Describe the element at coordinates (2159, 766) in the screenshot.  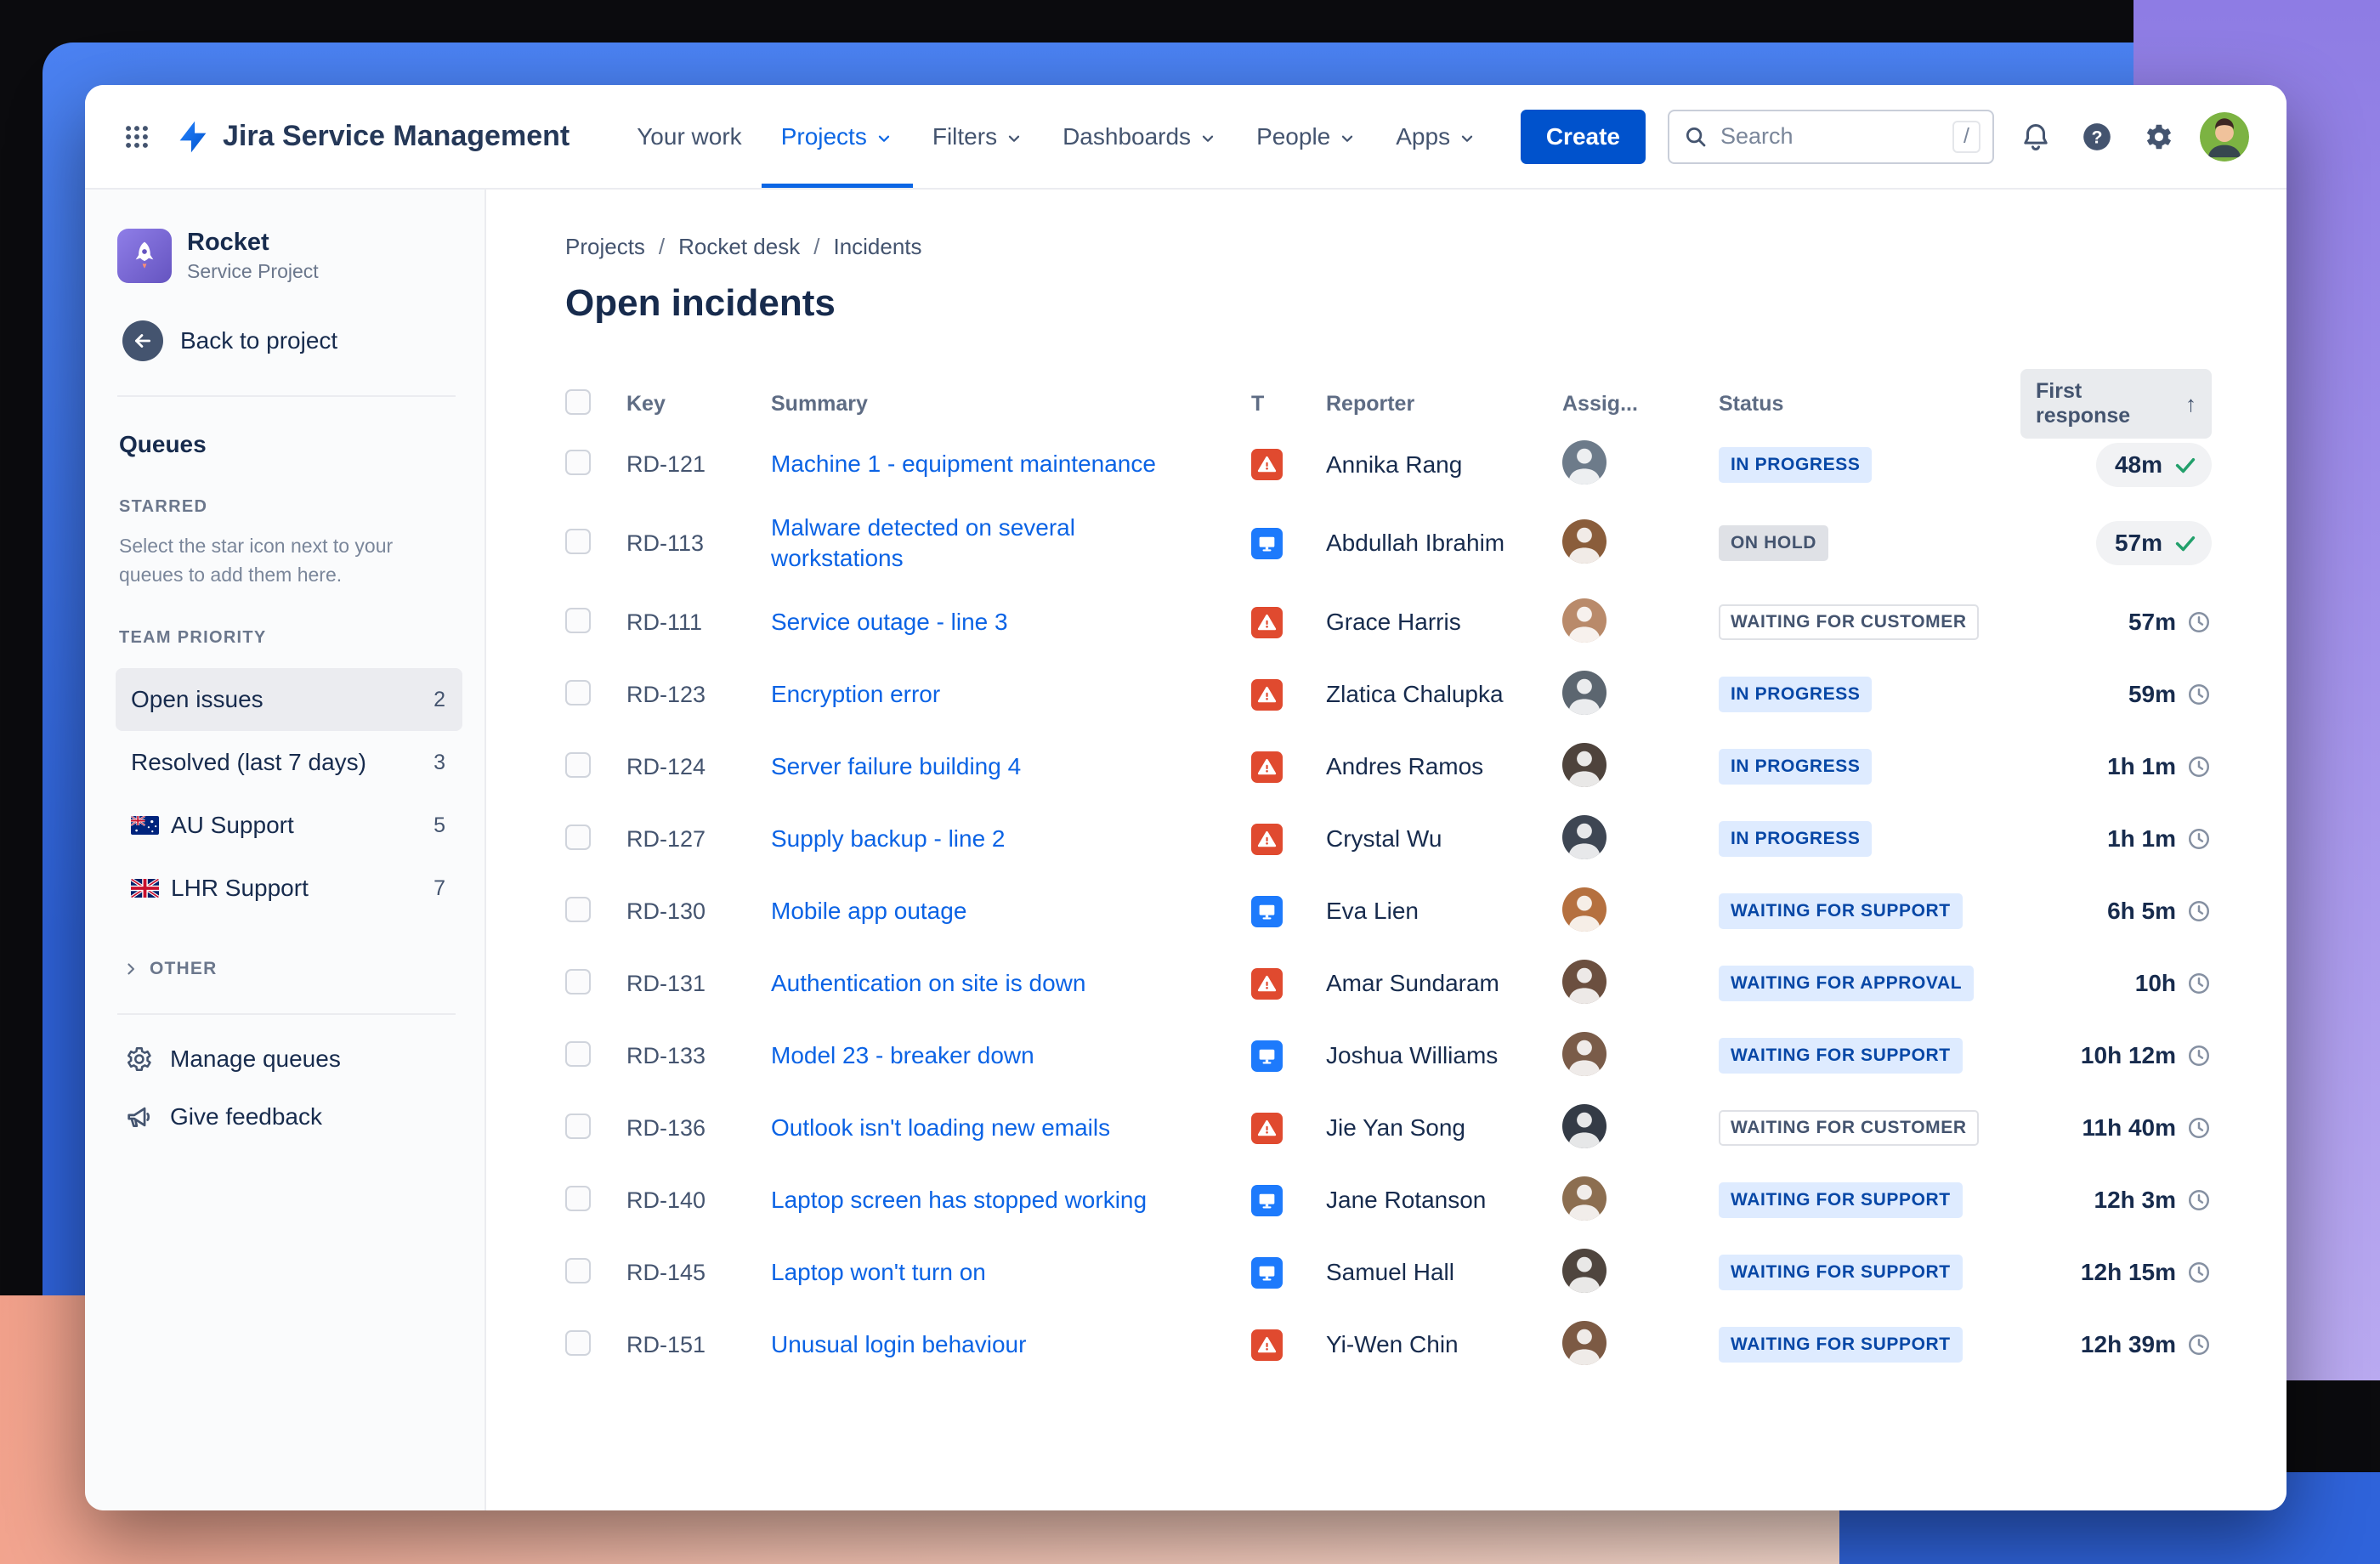
I see `first-response: 1h 1m` at that location.